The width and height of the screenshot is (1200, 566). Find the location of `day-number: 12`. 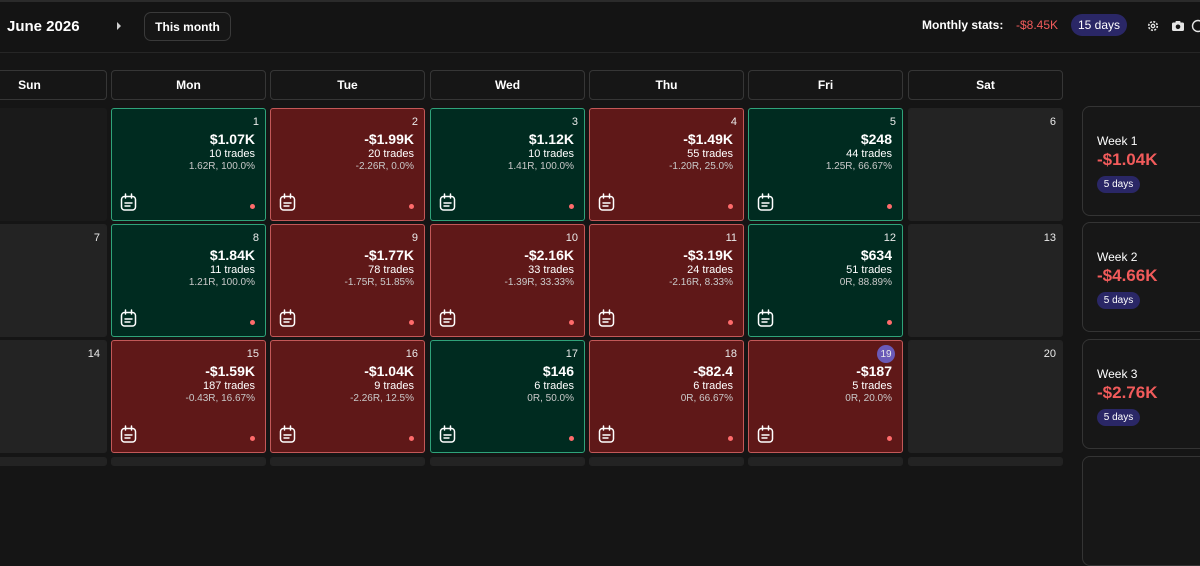

day-number: 12 is located at coordinates (890, 238).